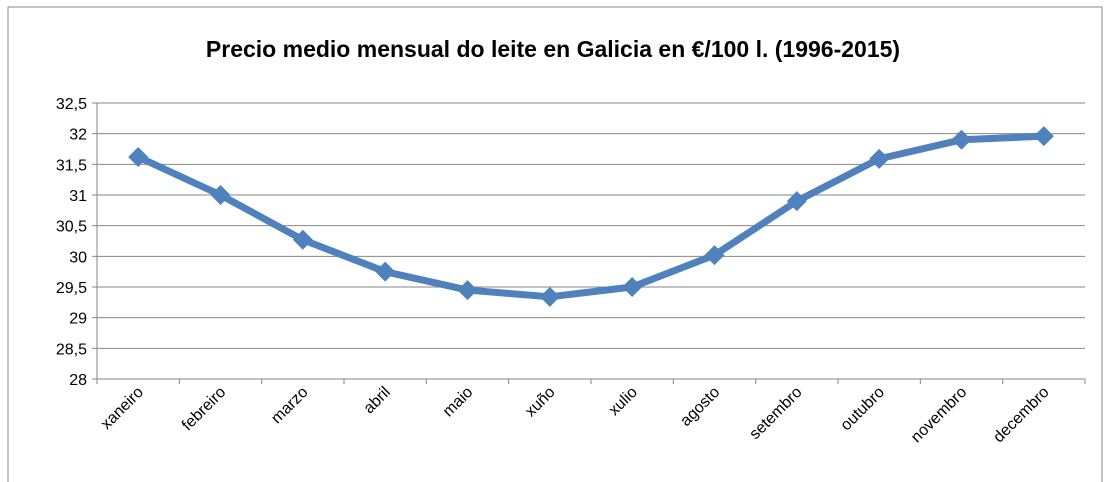  I want to click on y-tick-label: 32, so click(78, 135).